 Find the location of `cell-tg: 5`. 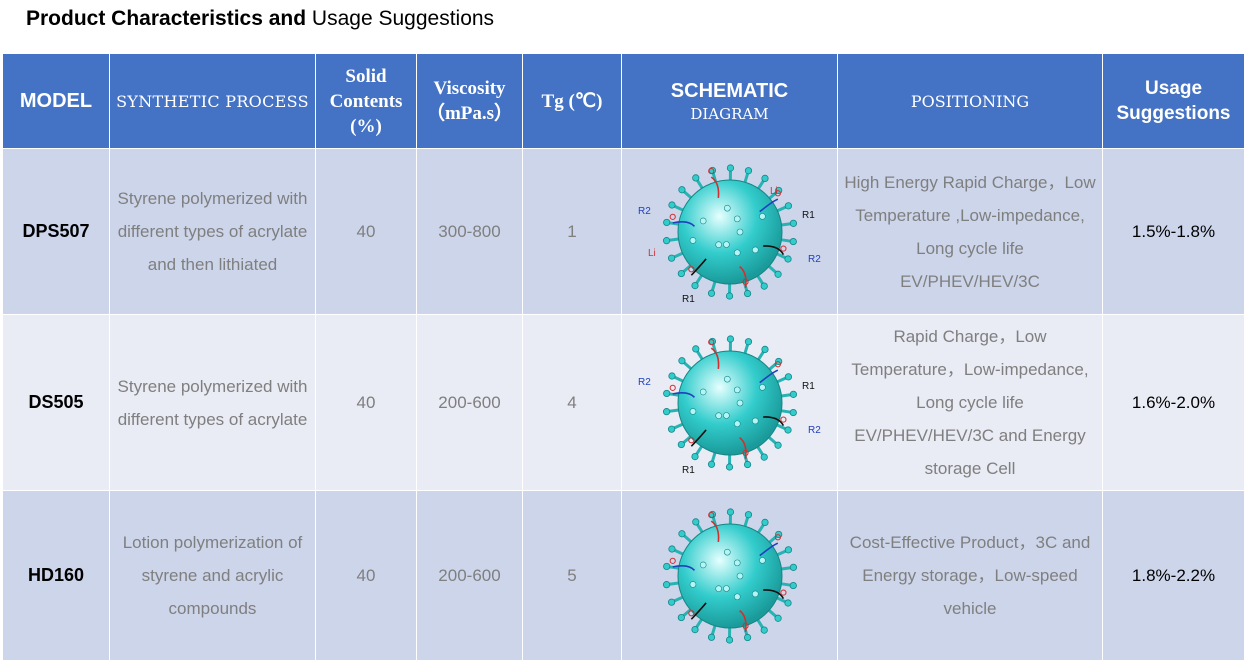

cell-tg: 5 is located at coordinates (572, 575).